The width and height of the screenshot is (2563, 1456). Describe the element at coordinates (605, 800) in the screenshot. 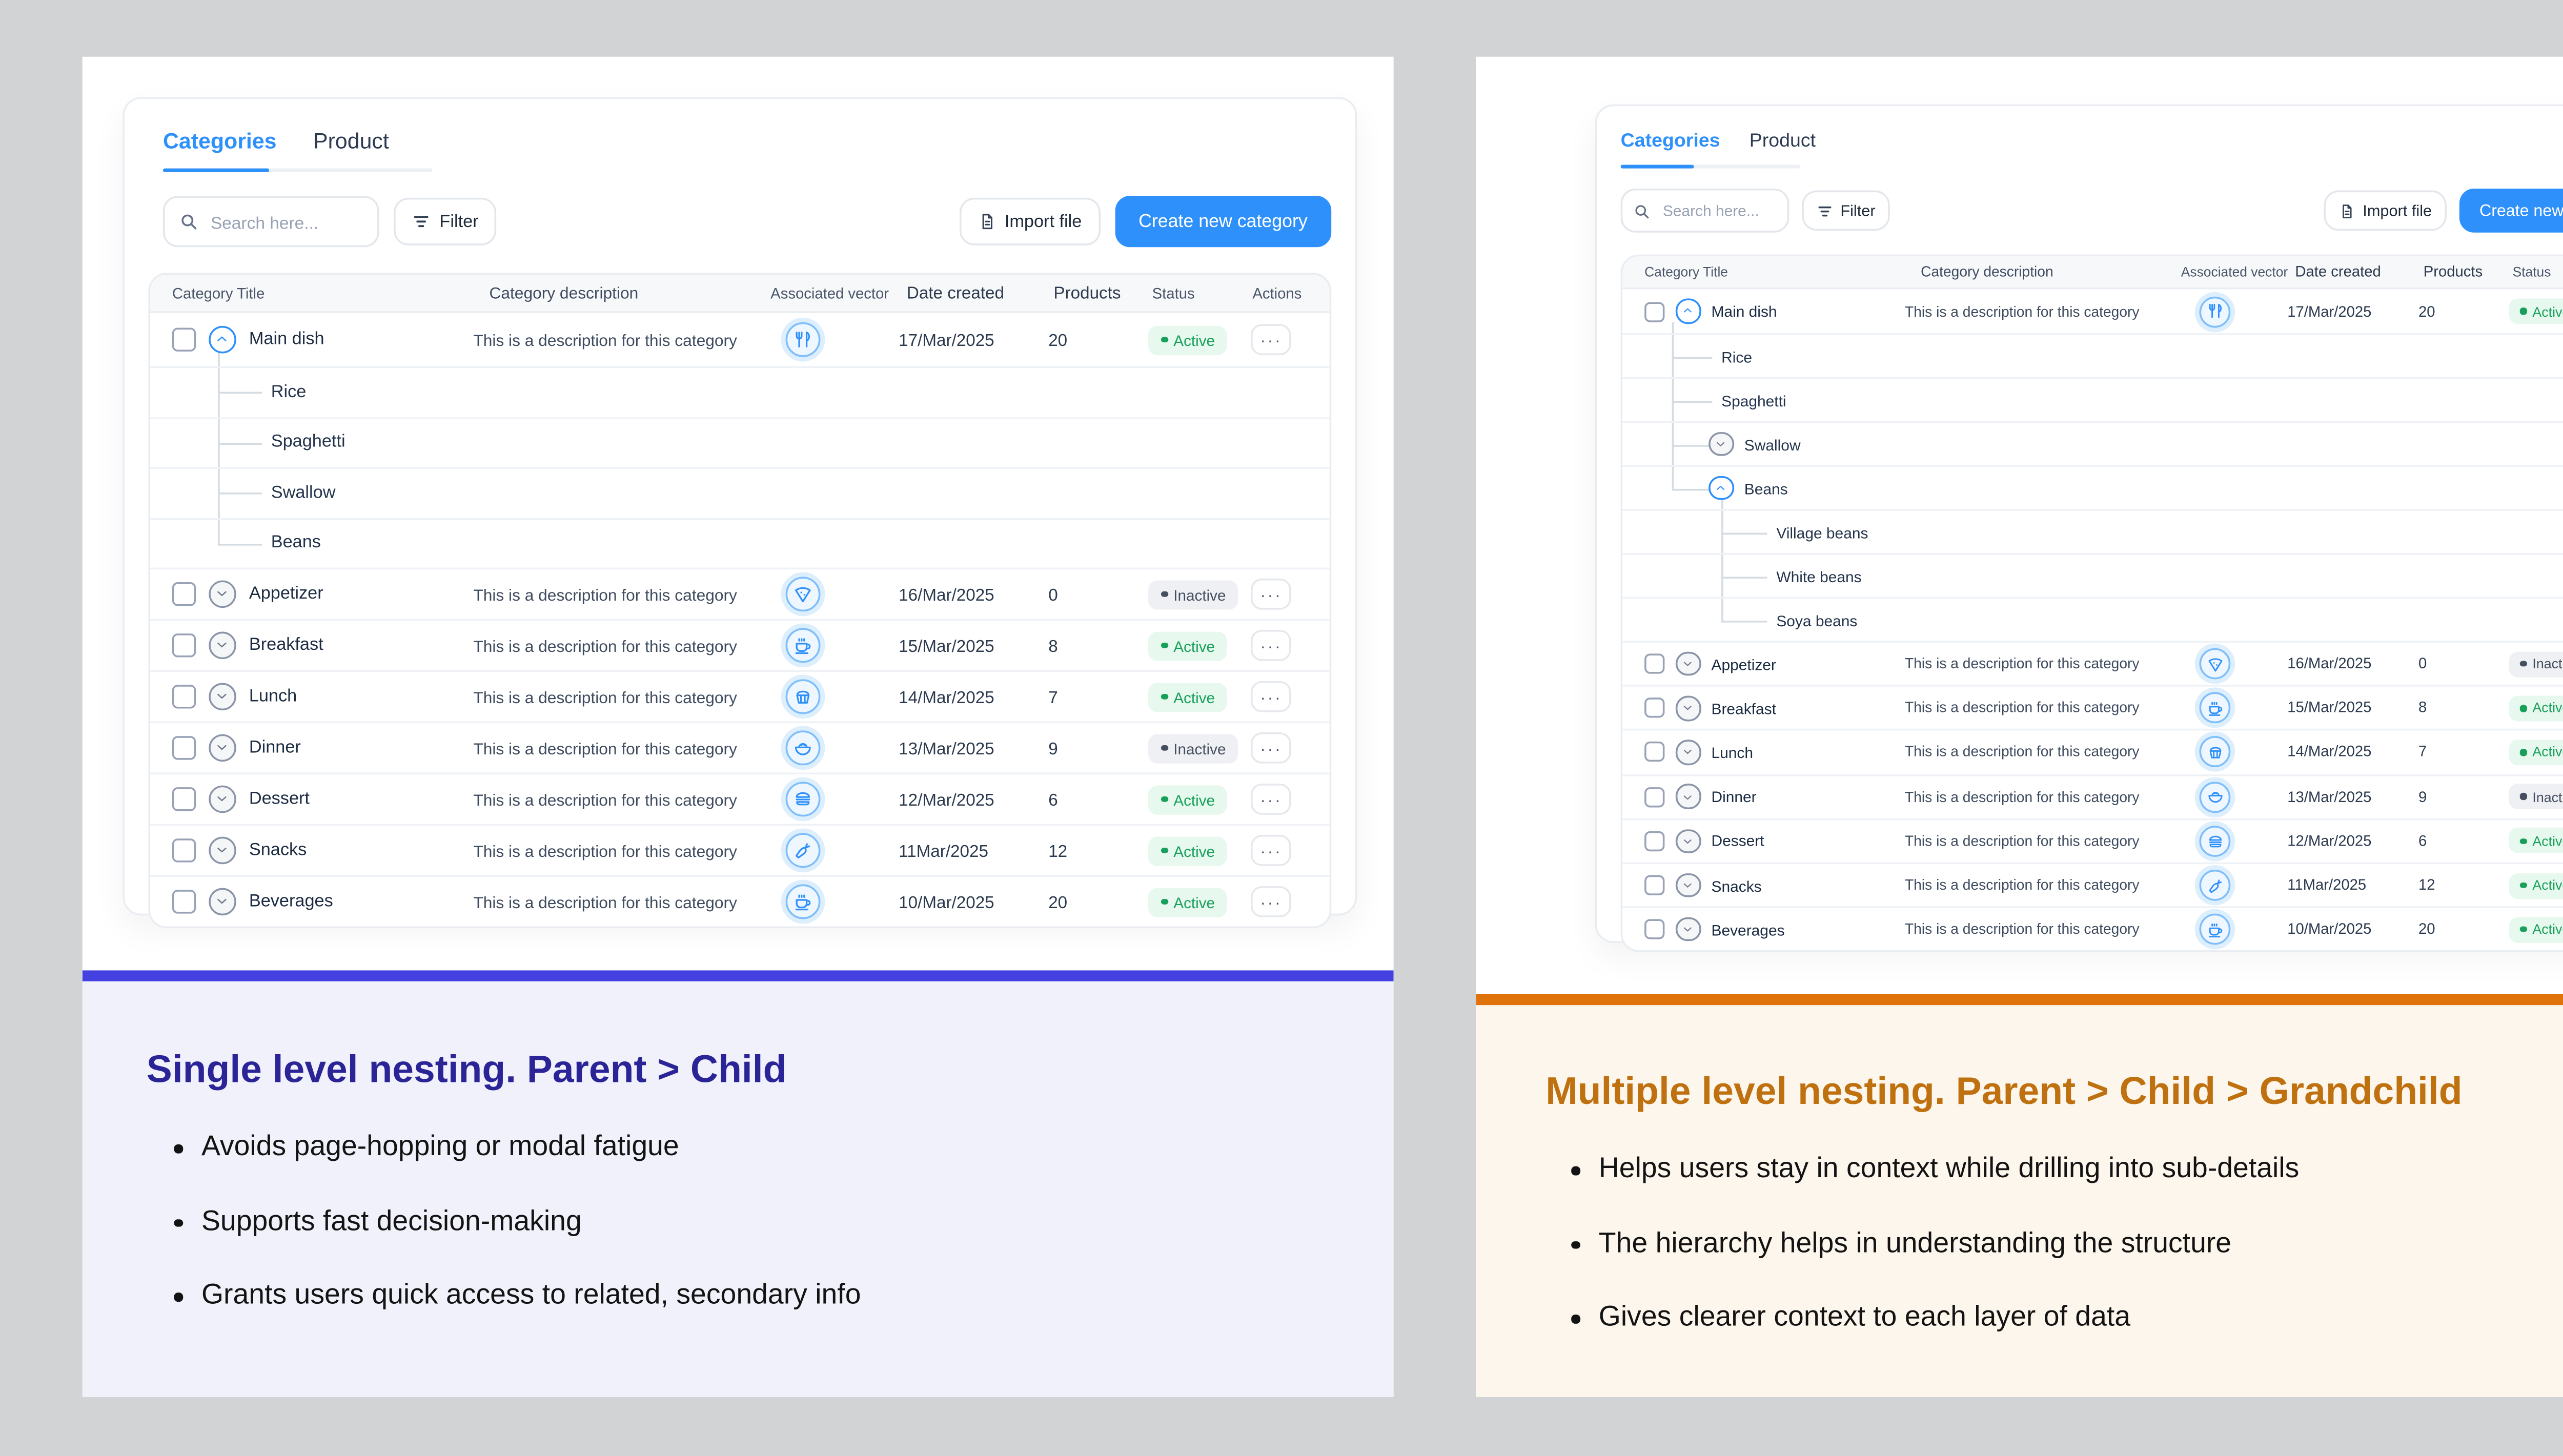

I see `row-description: This is a description for this category` at that location.